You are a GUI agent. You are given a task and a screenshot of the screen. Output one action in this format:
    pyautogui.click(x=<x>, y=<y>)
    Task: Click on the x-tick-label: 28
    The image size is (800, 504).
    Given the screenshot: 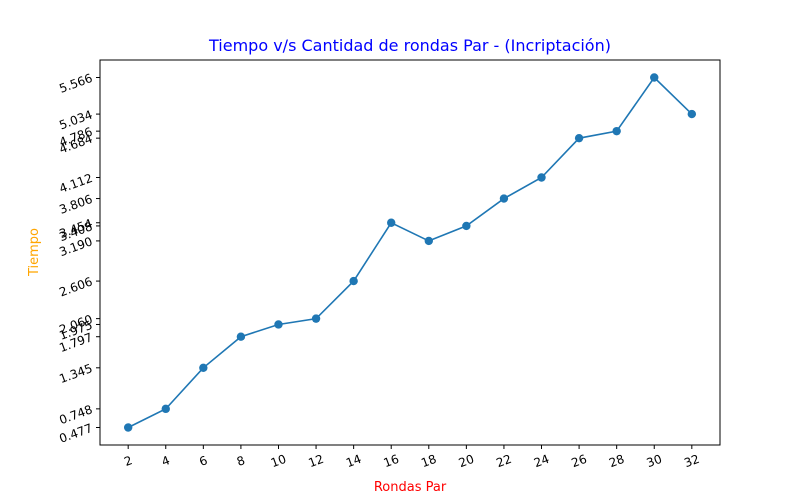 What is the action you would take?
    pyautogui.click(x=616, y=461)
    